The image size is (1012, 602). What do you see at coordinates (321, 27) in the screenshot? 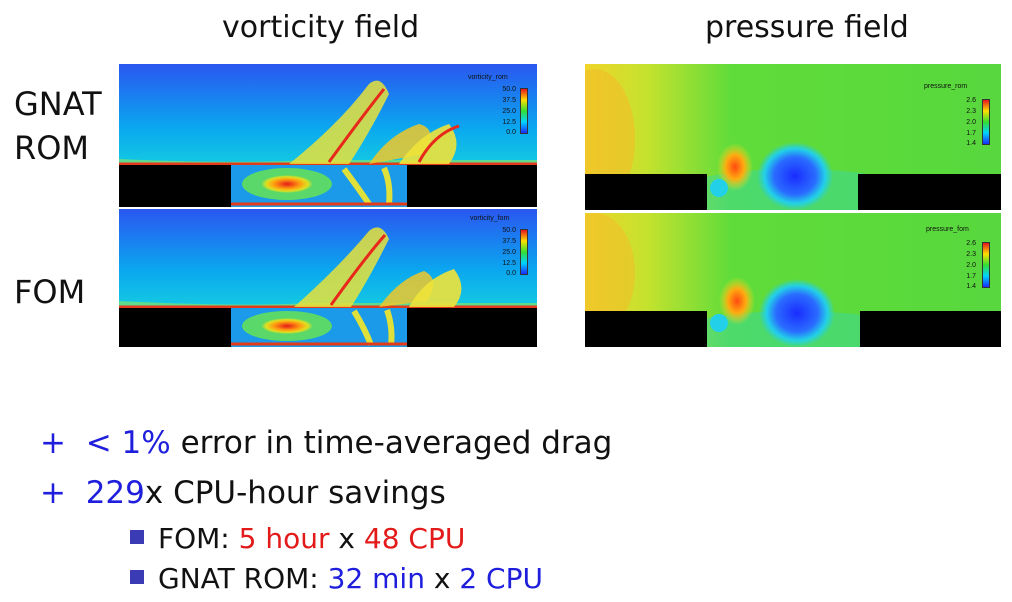
I see `vorticity-title: vorticity field` at bounding box center [321, 27].